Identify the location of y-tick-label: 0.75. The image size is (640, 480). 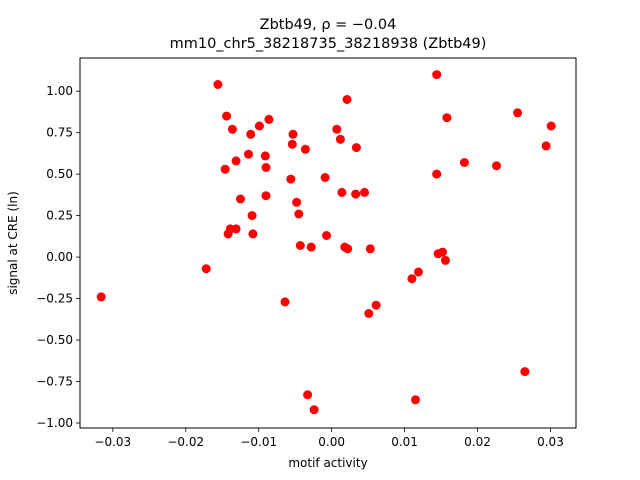
(59, 133).